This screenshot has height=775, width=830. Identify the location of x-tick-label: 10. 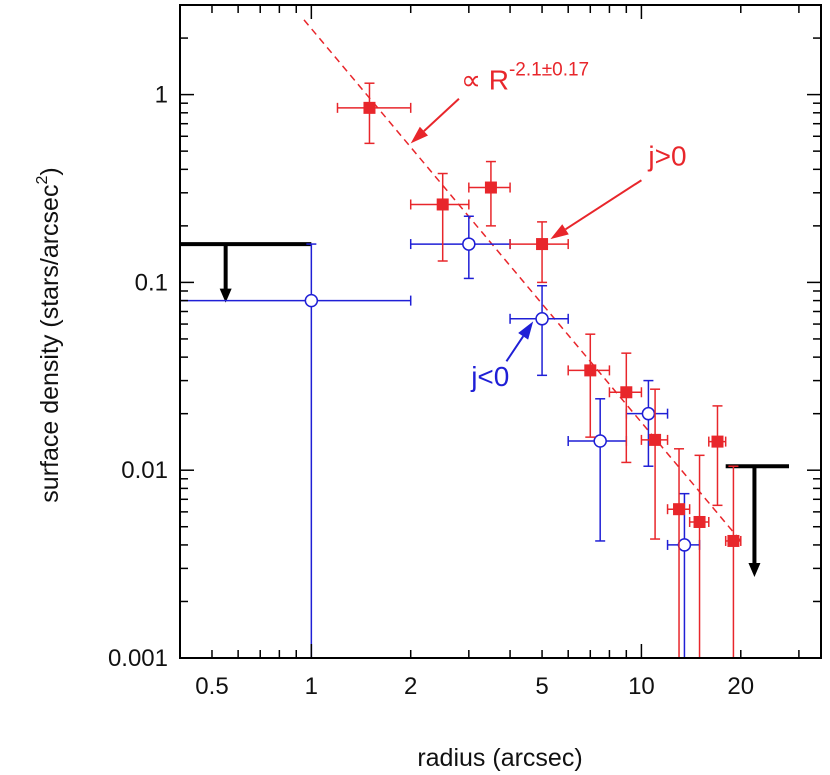
(641, 686).